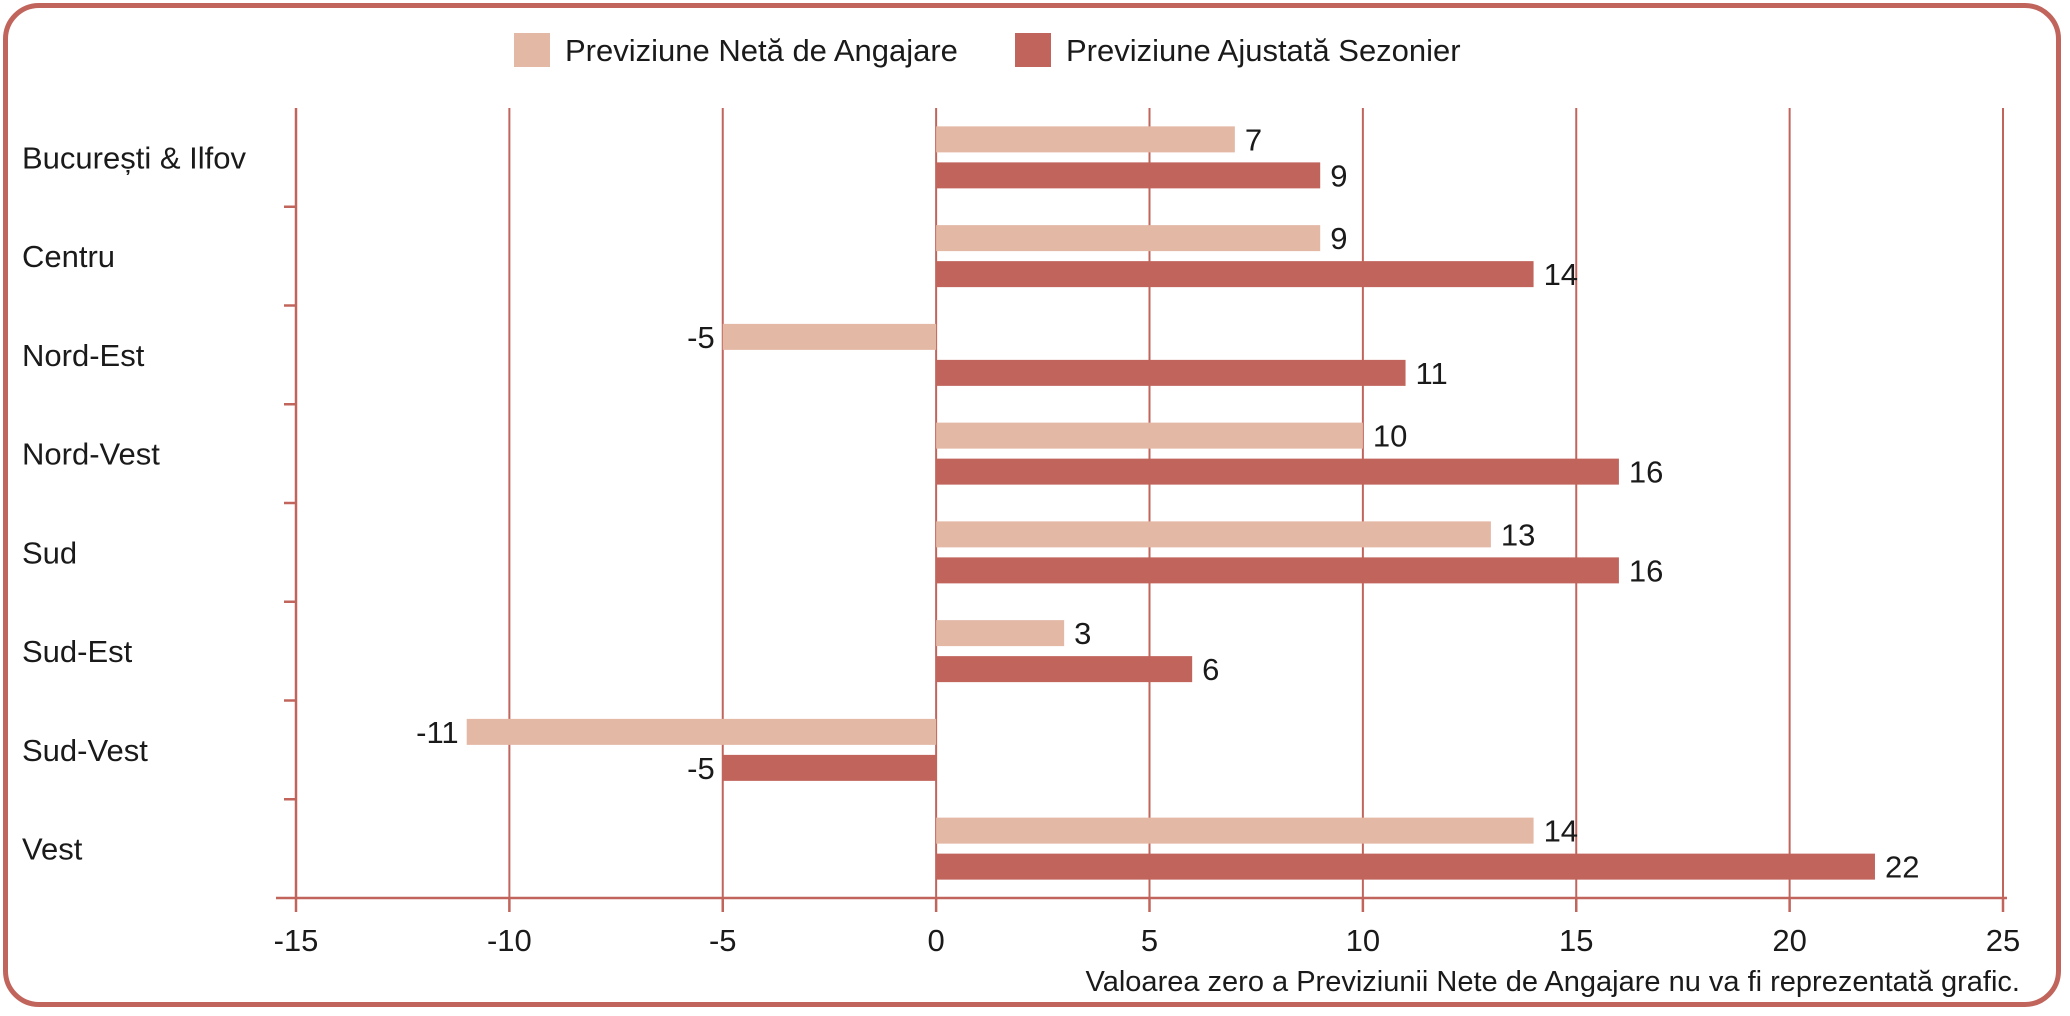 The height and width of the screenshot is (1016, 2070). I want to click on category-label-5: Sud, so click(49, 552).